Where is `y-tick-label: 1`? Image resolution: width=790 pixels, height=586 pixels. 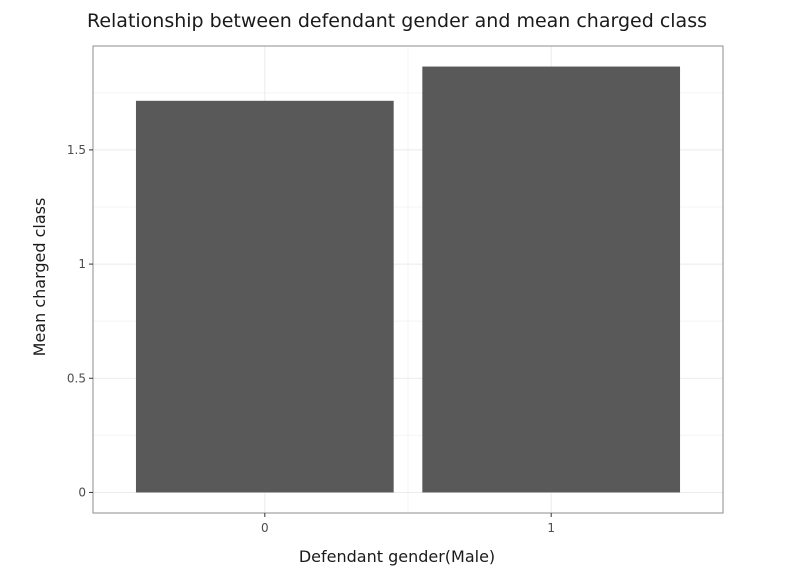
y-tick-label: 1 is located at coordinates (82, 264).